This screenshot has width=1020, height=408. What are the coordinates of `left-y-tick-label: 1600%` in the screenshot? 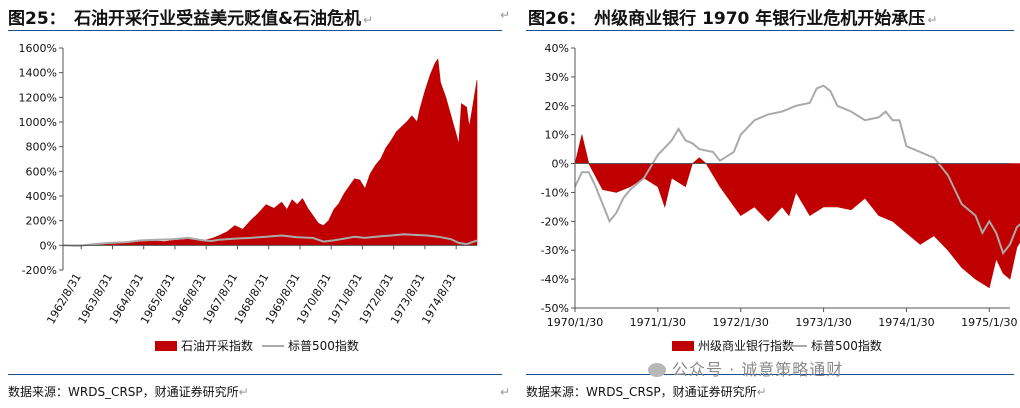 It's located at (38, 48).